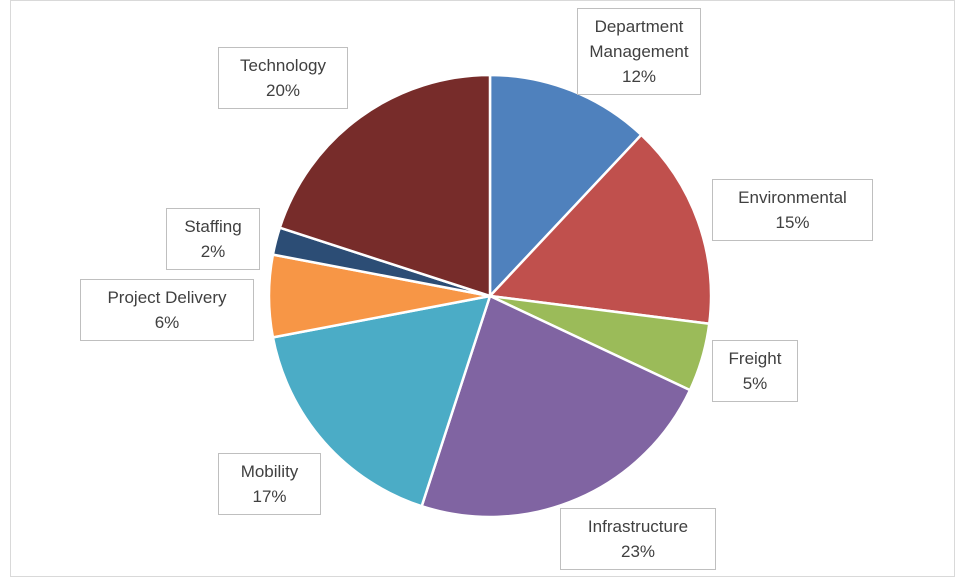  I want to click on label-name: Staffing, so click(213, 226).